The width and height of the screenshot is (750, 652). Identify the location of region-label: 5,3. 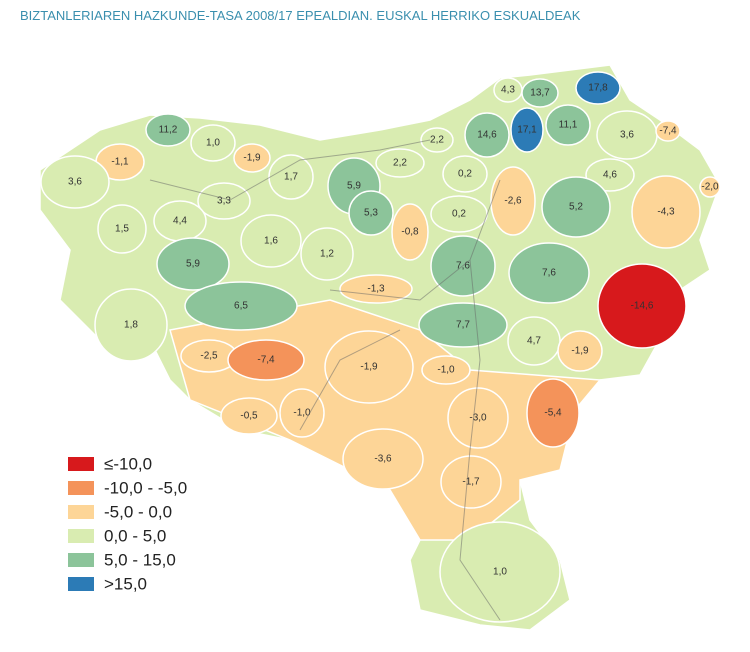
(371, 213).